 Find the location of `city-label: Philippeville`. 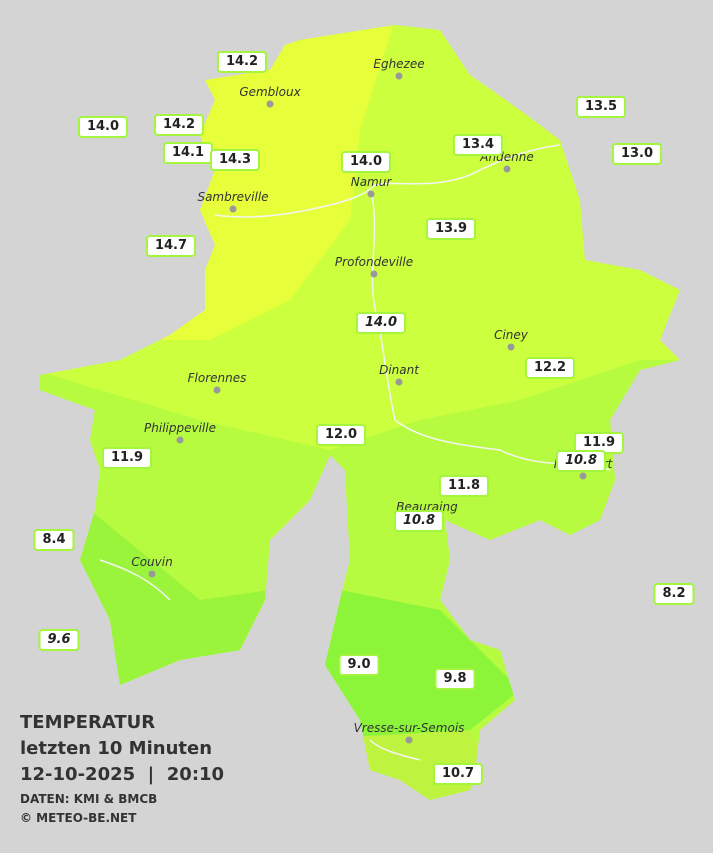

city-label: Philippeville is located at coordinates (180, 428).